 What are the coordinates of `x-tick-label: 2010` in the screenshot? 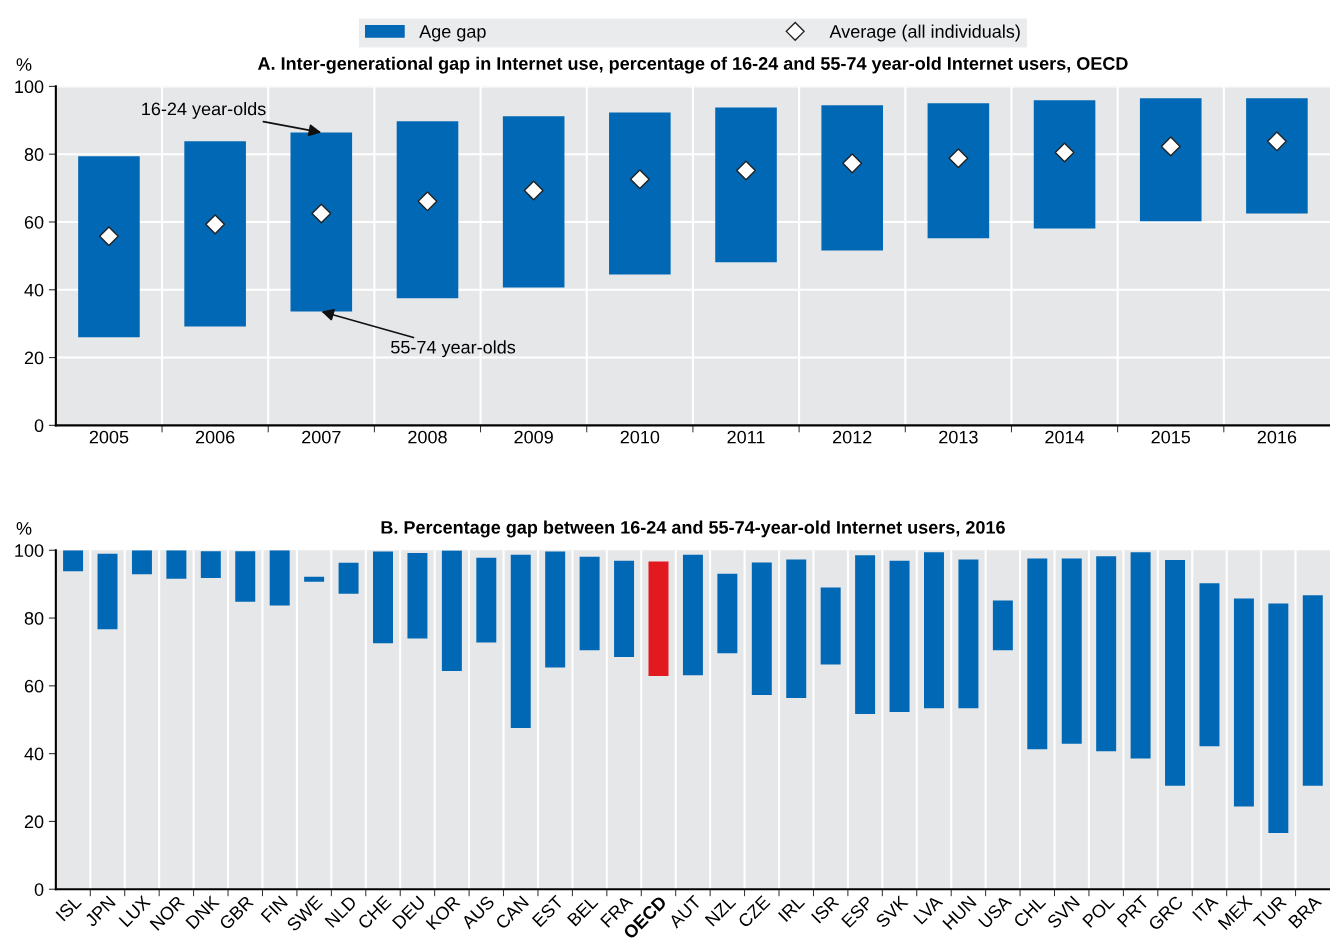 It's located at (640, 437).